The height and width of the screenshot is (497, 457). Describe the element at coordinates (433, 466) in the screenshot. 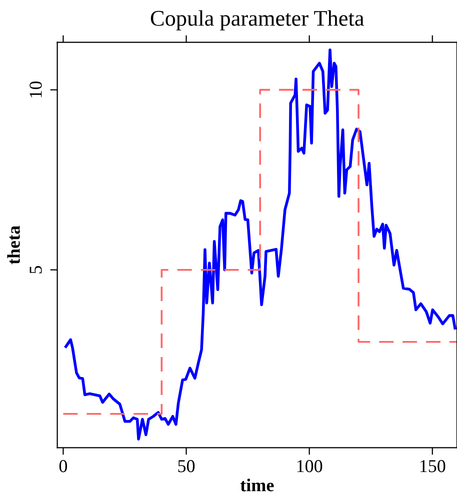

I see `x-tick-label: 150` at that location.